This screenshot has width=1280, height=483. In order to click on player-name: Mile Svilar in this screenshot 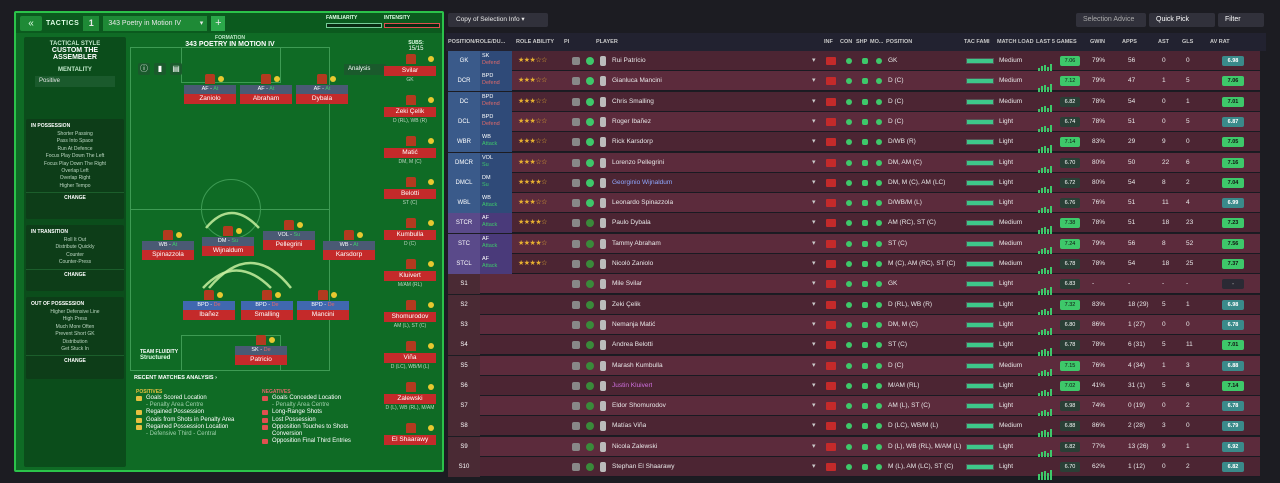, I will do `click(627, 284)`.